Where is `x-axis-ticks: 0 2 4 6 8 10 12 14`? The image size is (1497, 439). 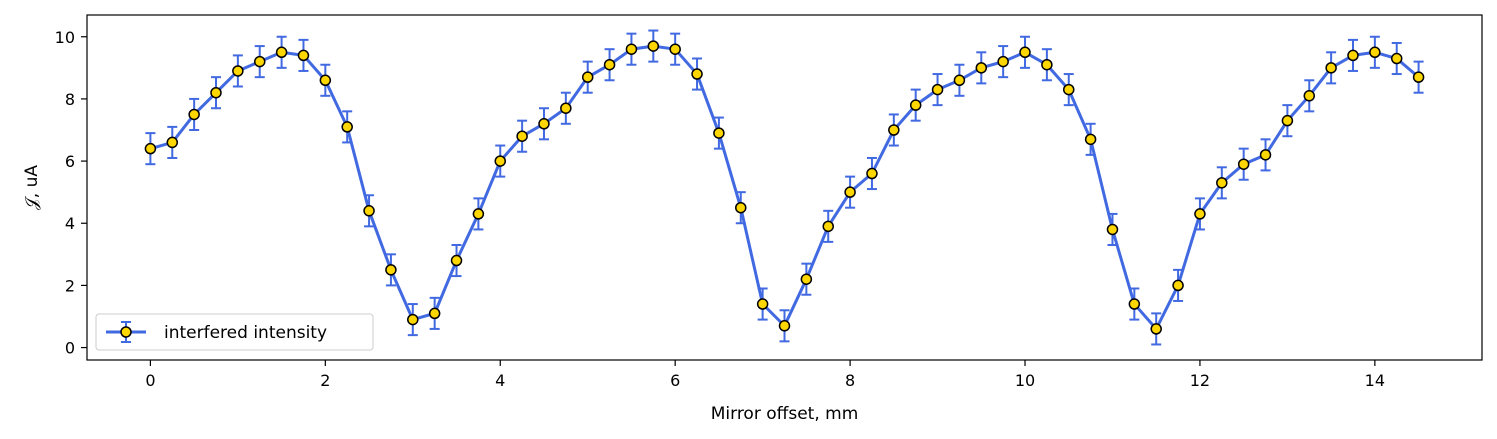 x-axis-ticks: 0 2 4 6 8 10 12 14 is located at coordinates (765, 375).